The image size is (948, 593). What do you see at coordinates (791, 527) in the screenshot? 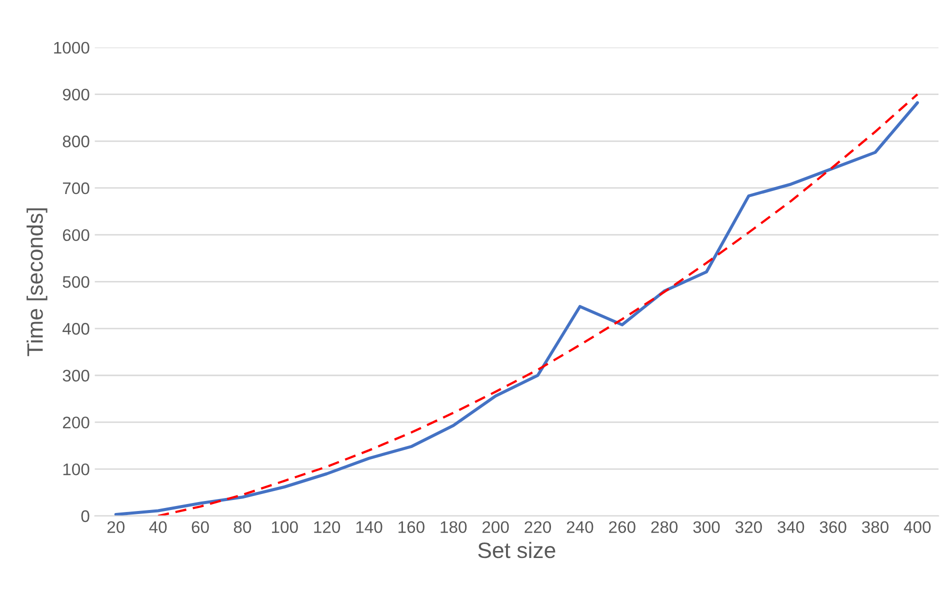
I see `x-tick-label: 340` at bounding box center [791, 527].